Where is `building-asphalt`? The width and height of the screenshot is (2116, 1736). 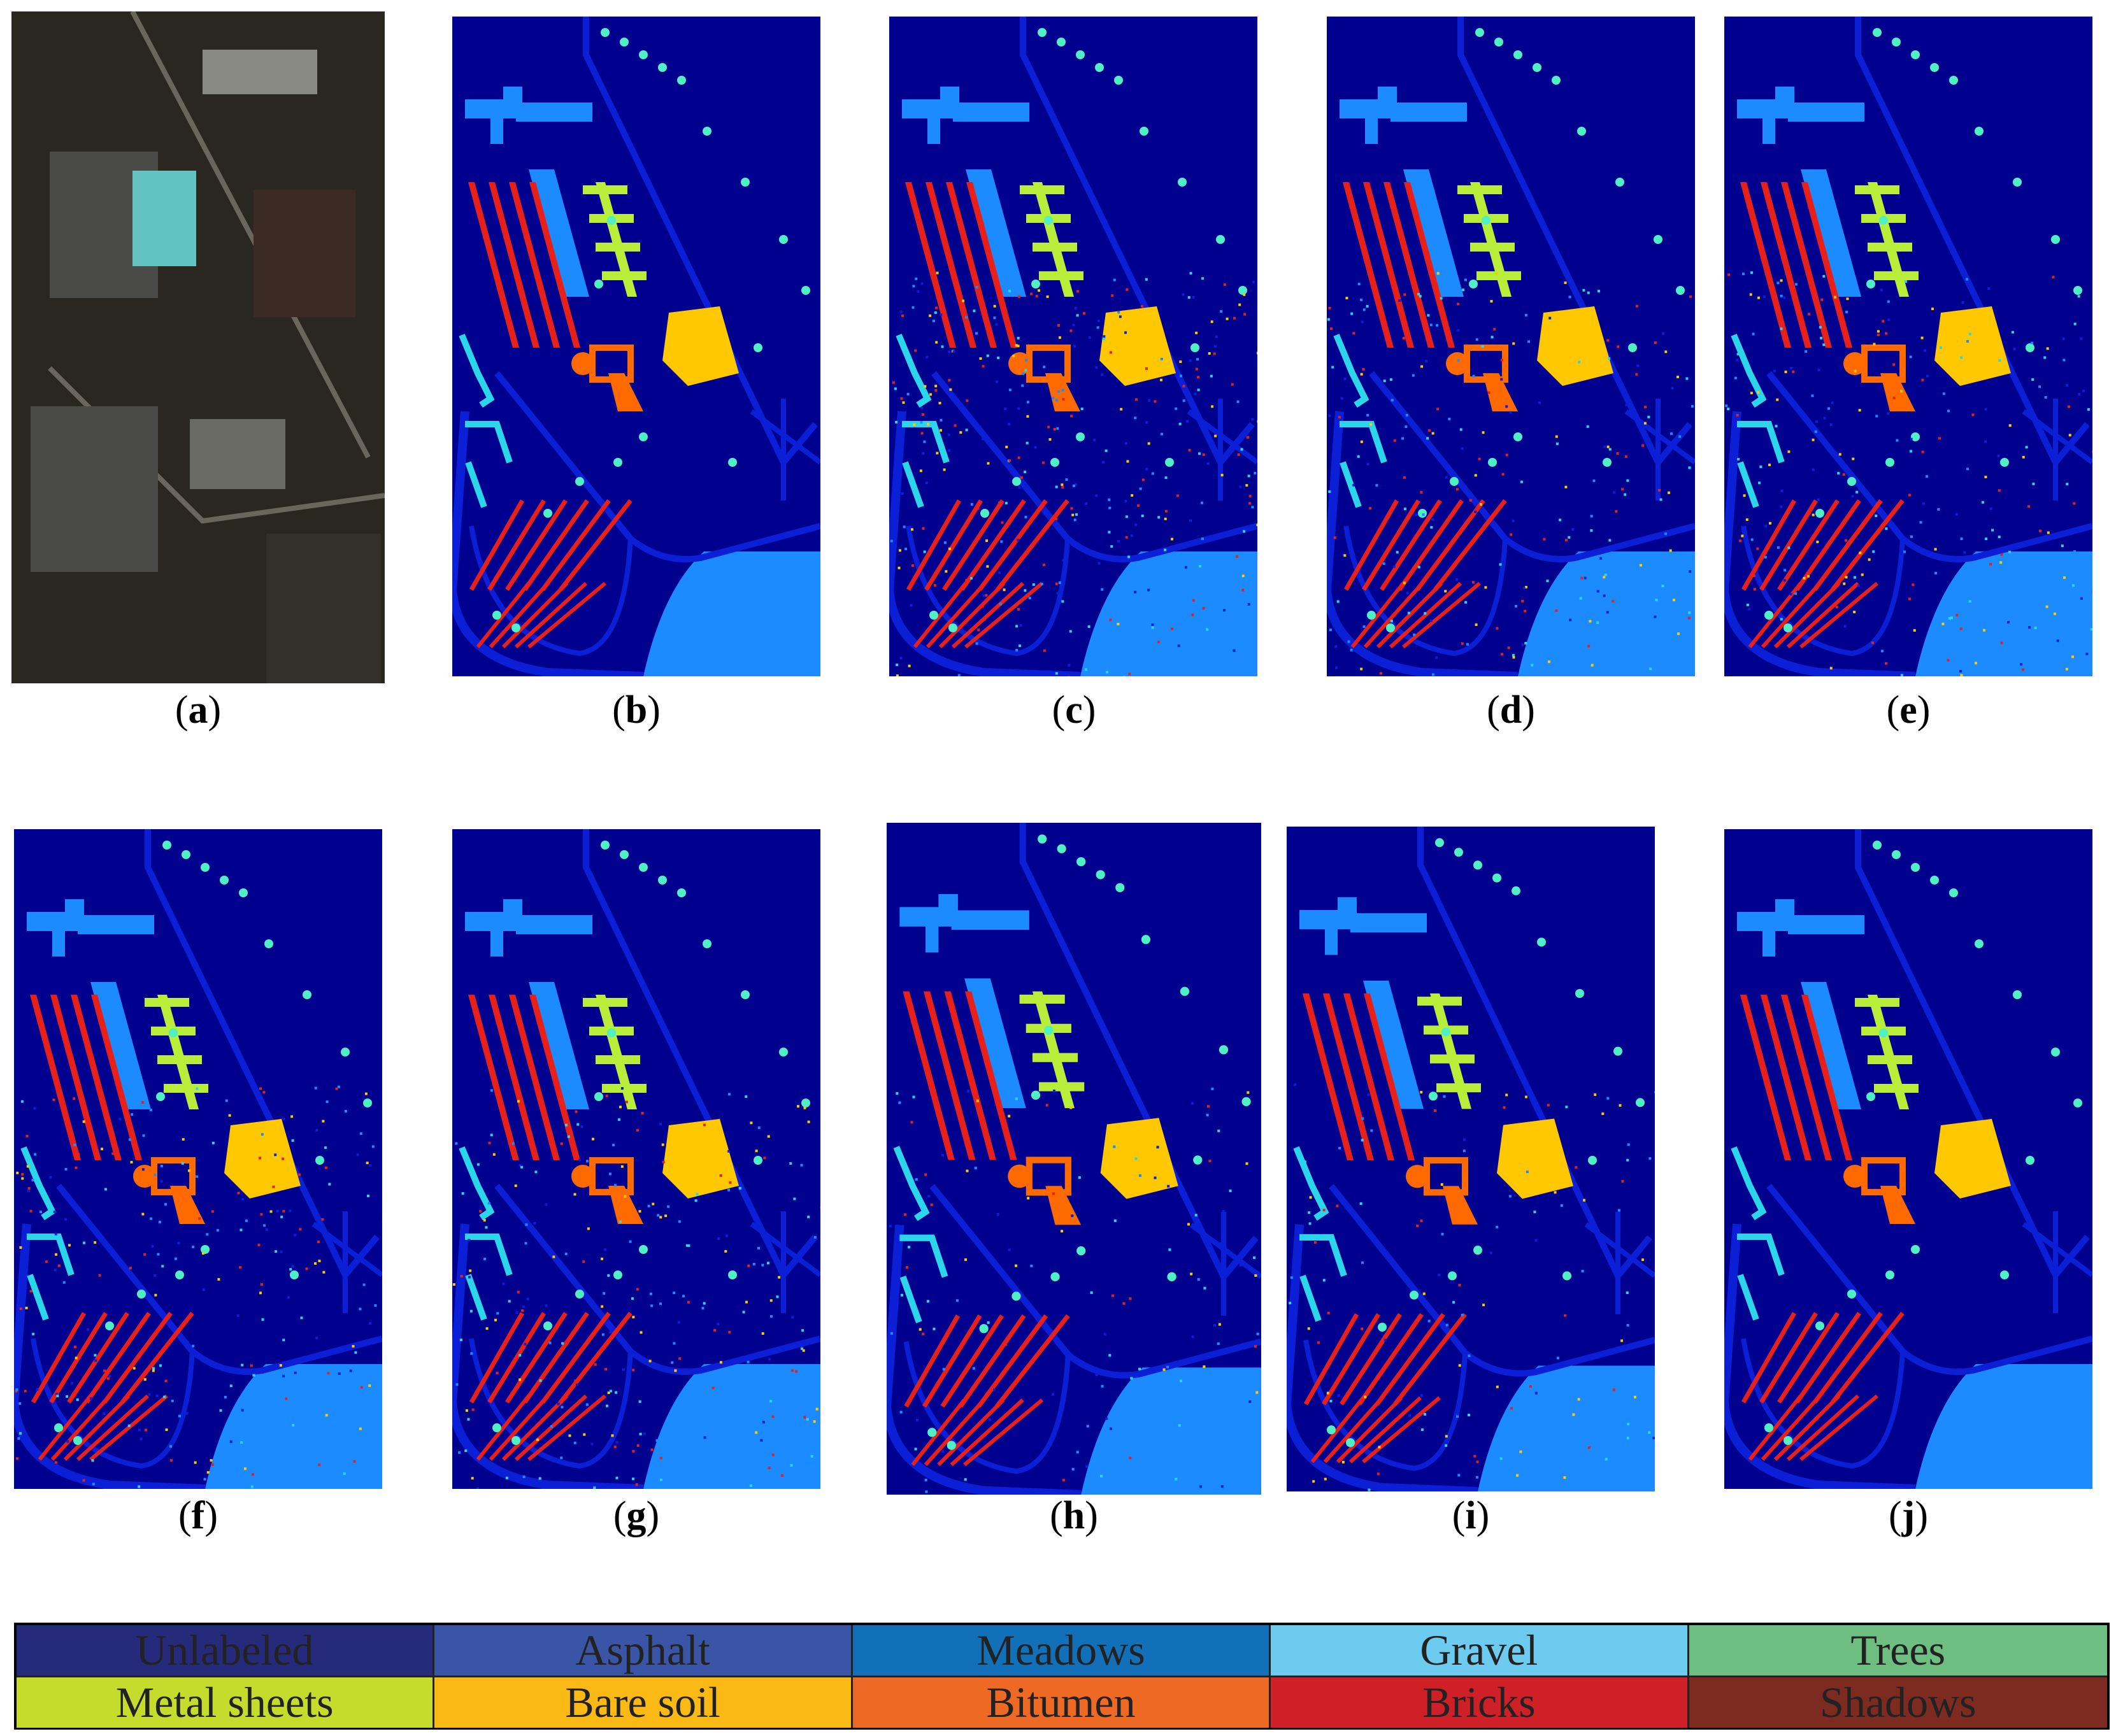 building-asphalt is located at coordinates (55, 928).